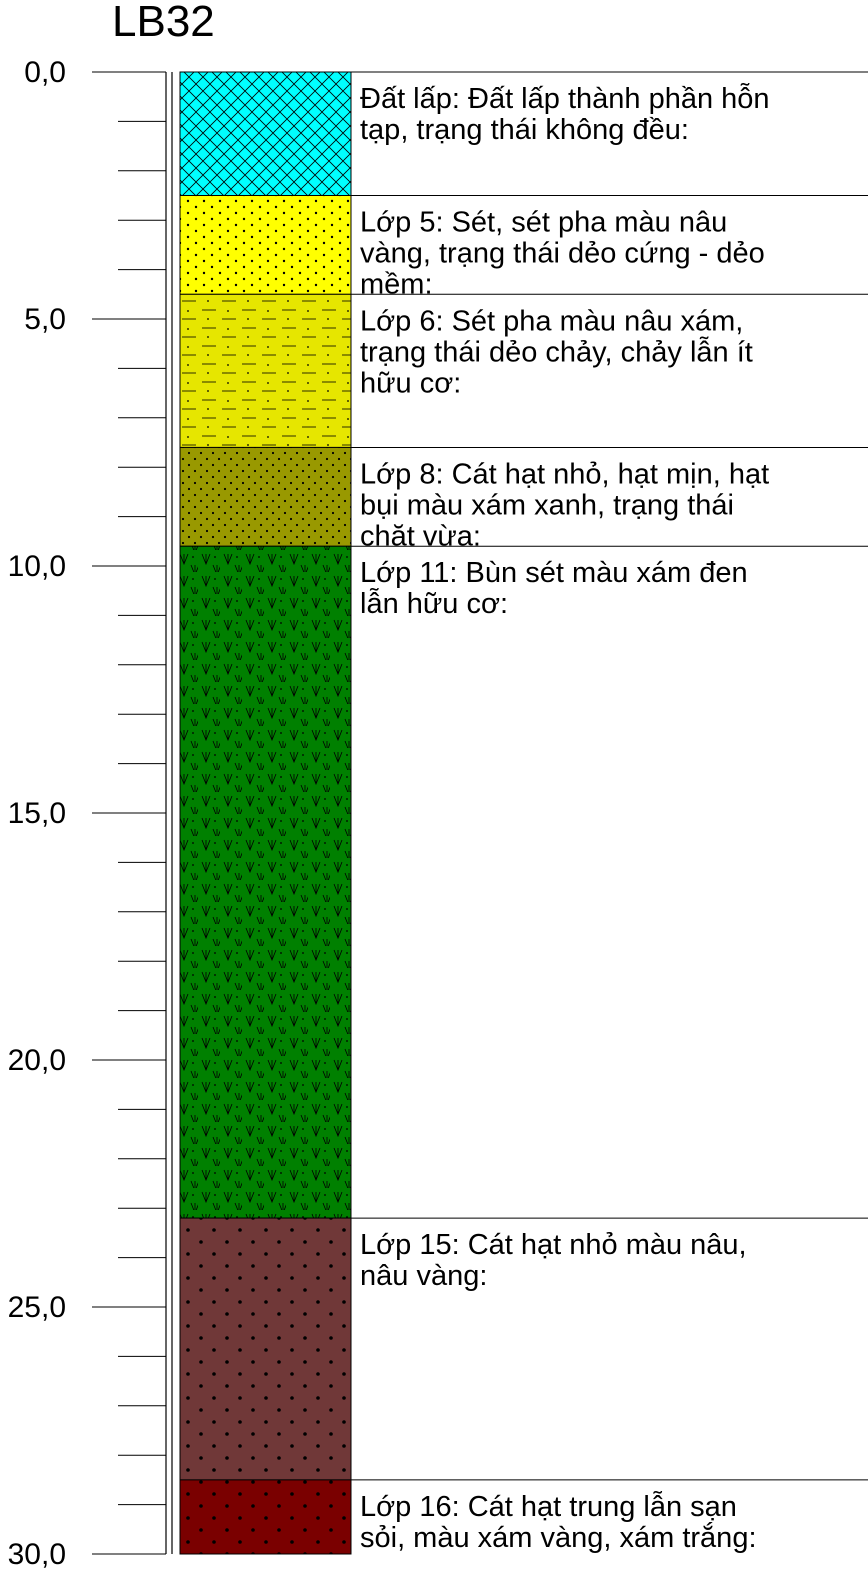  What do you see at coordinates (163, 23) in the screenshot?
I see `borehole-title: LB32` at bounding box center [163, 23].